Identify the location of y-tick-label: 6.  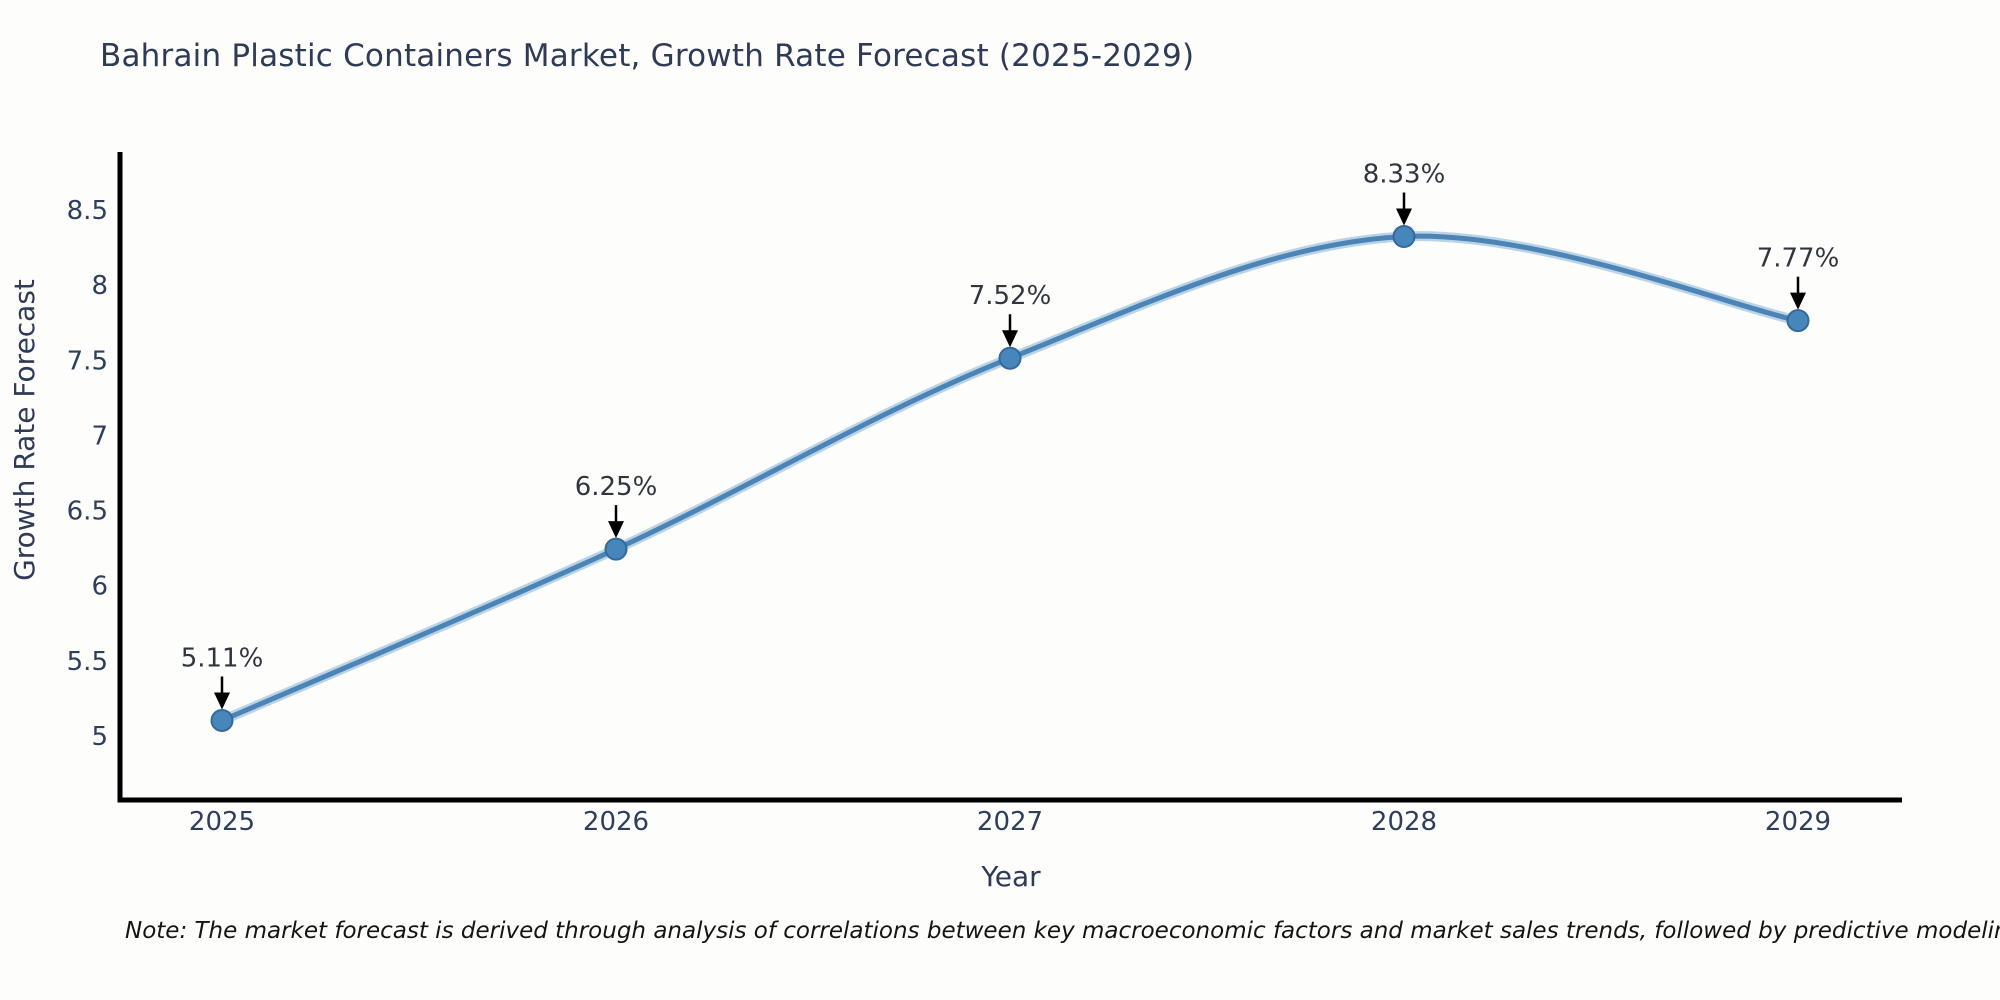
(99, 587).